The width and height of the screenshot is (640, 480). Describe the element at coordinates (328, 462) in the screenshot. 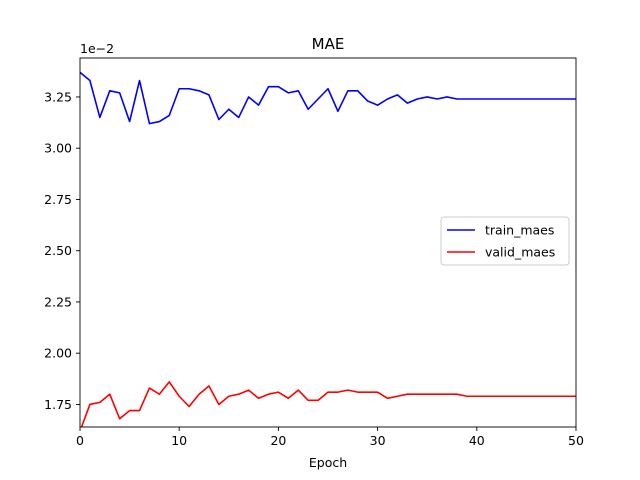

I see `x-axis-label: Epoch` at that location.